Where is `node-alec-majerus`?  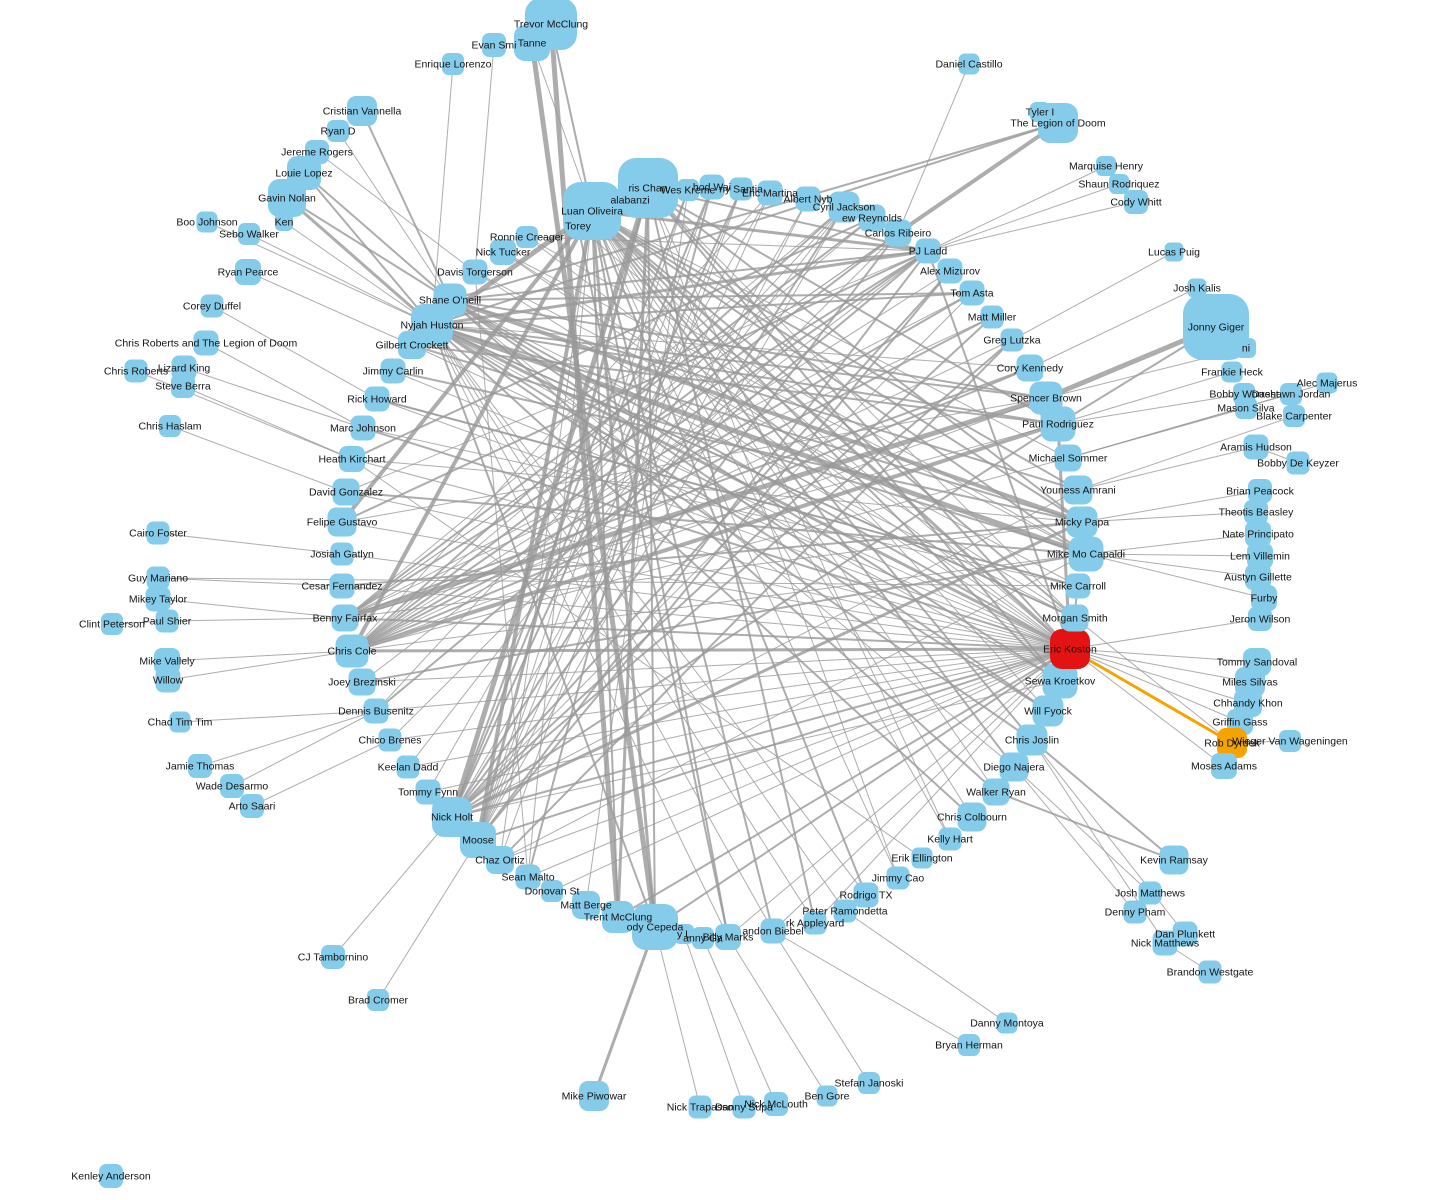
node-alec-majerus is located at coordinates (1327, 383).